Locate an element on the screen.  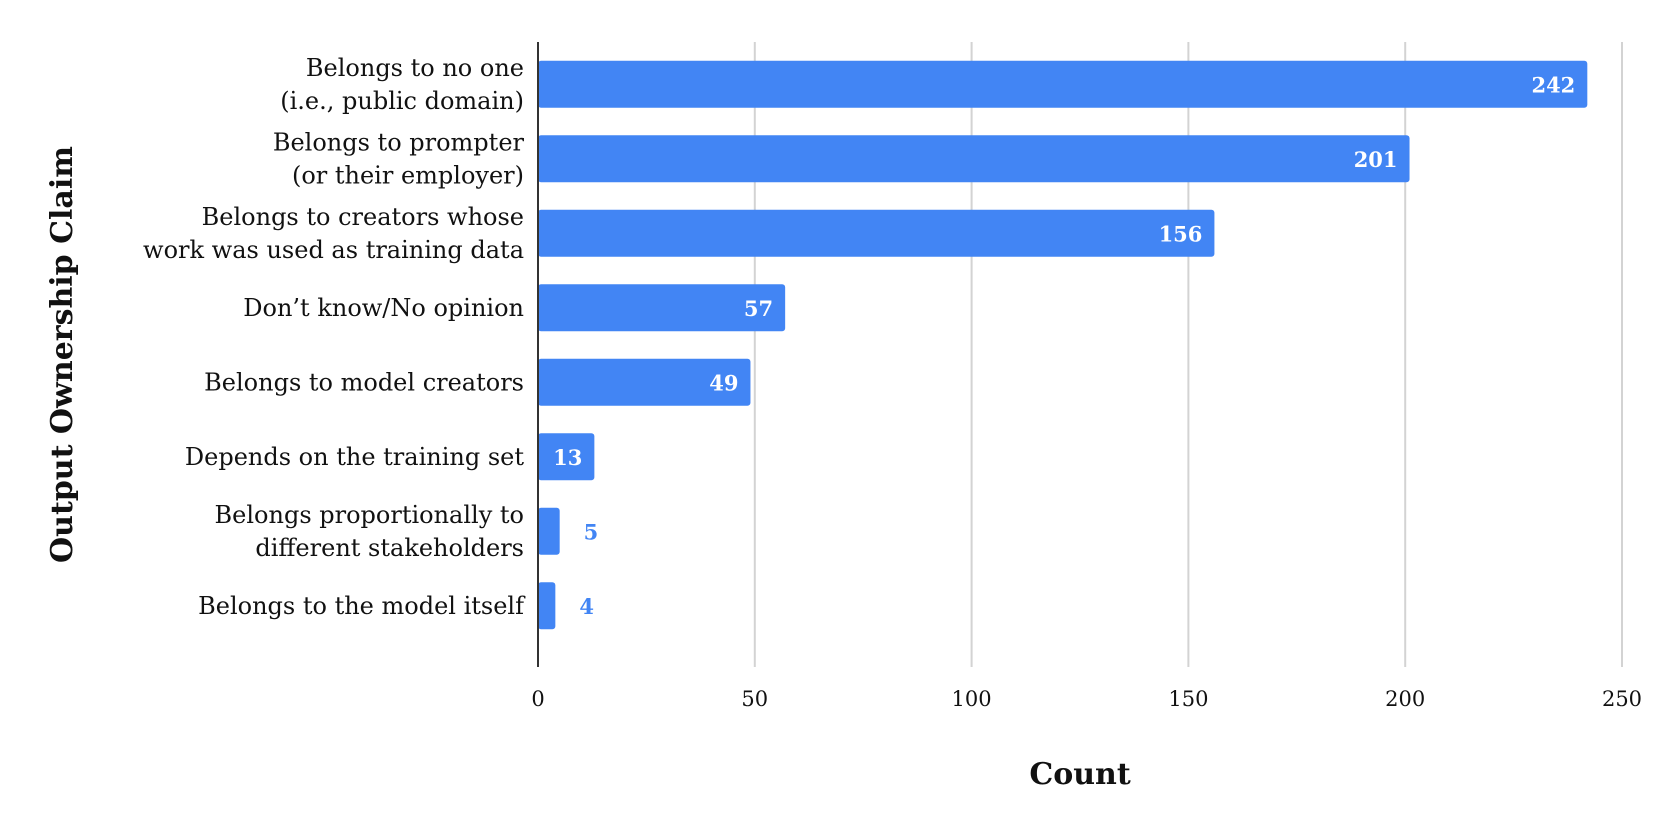
value-label-6: 5 is located at coordinates (591, 531).